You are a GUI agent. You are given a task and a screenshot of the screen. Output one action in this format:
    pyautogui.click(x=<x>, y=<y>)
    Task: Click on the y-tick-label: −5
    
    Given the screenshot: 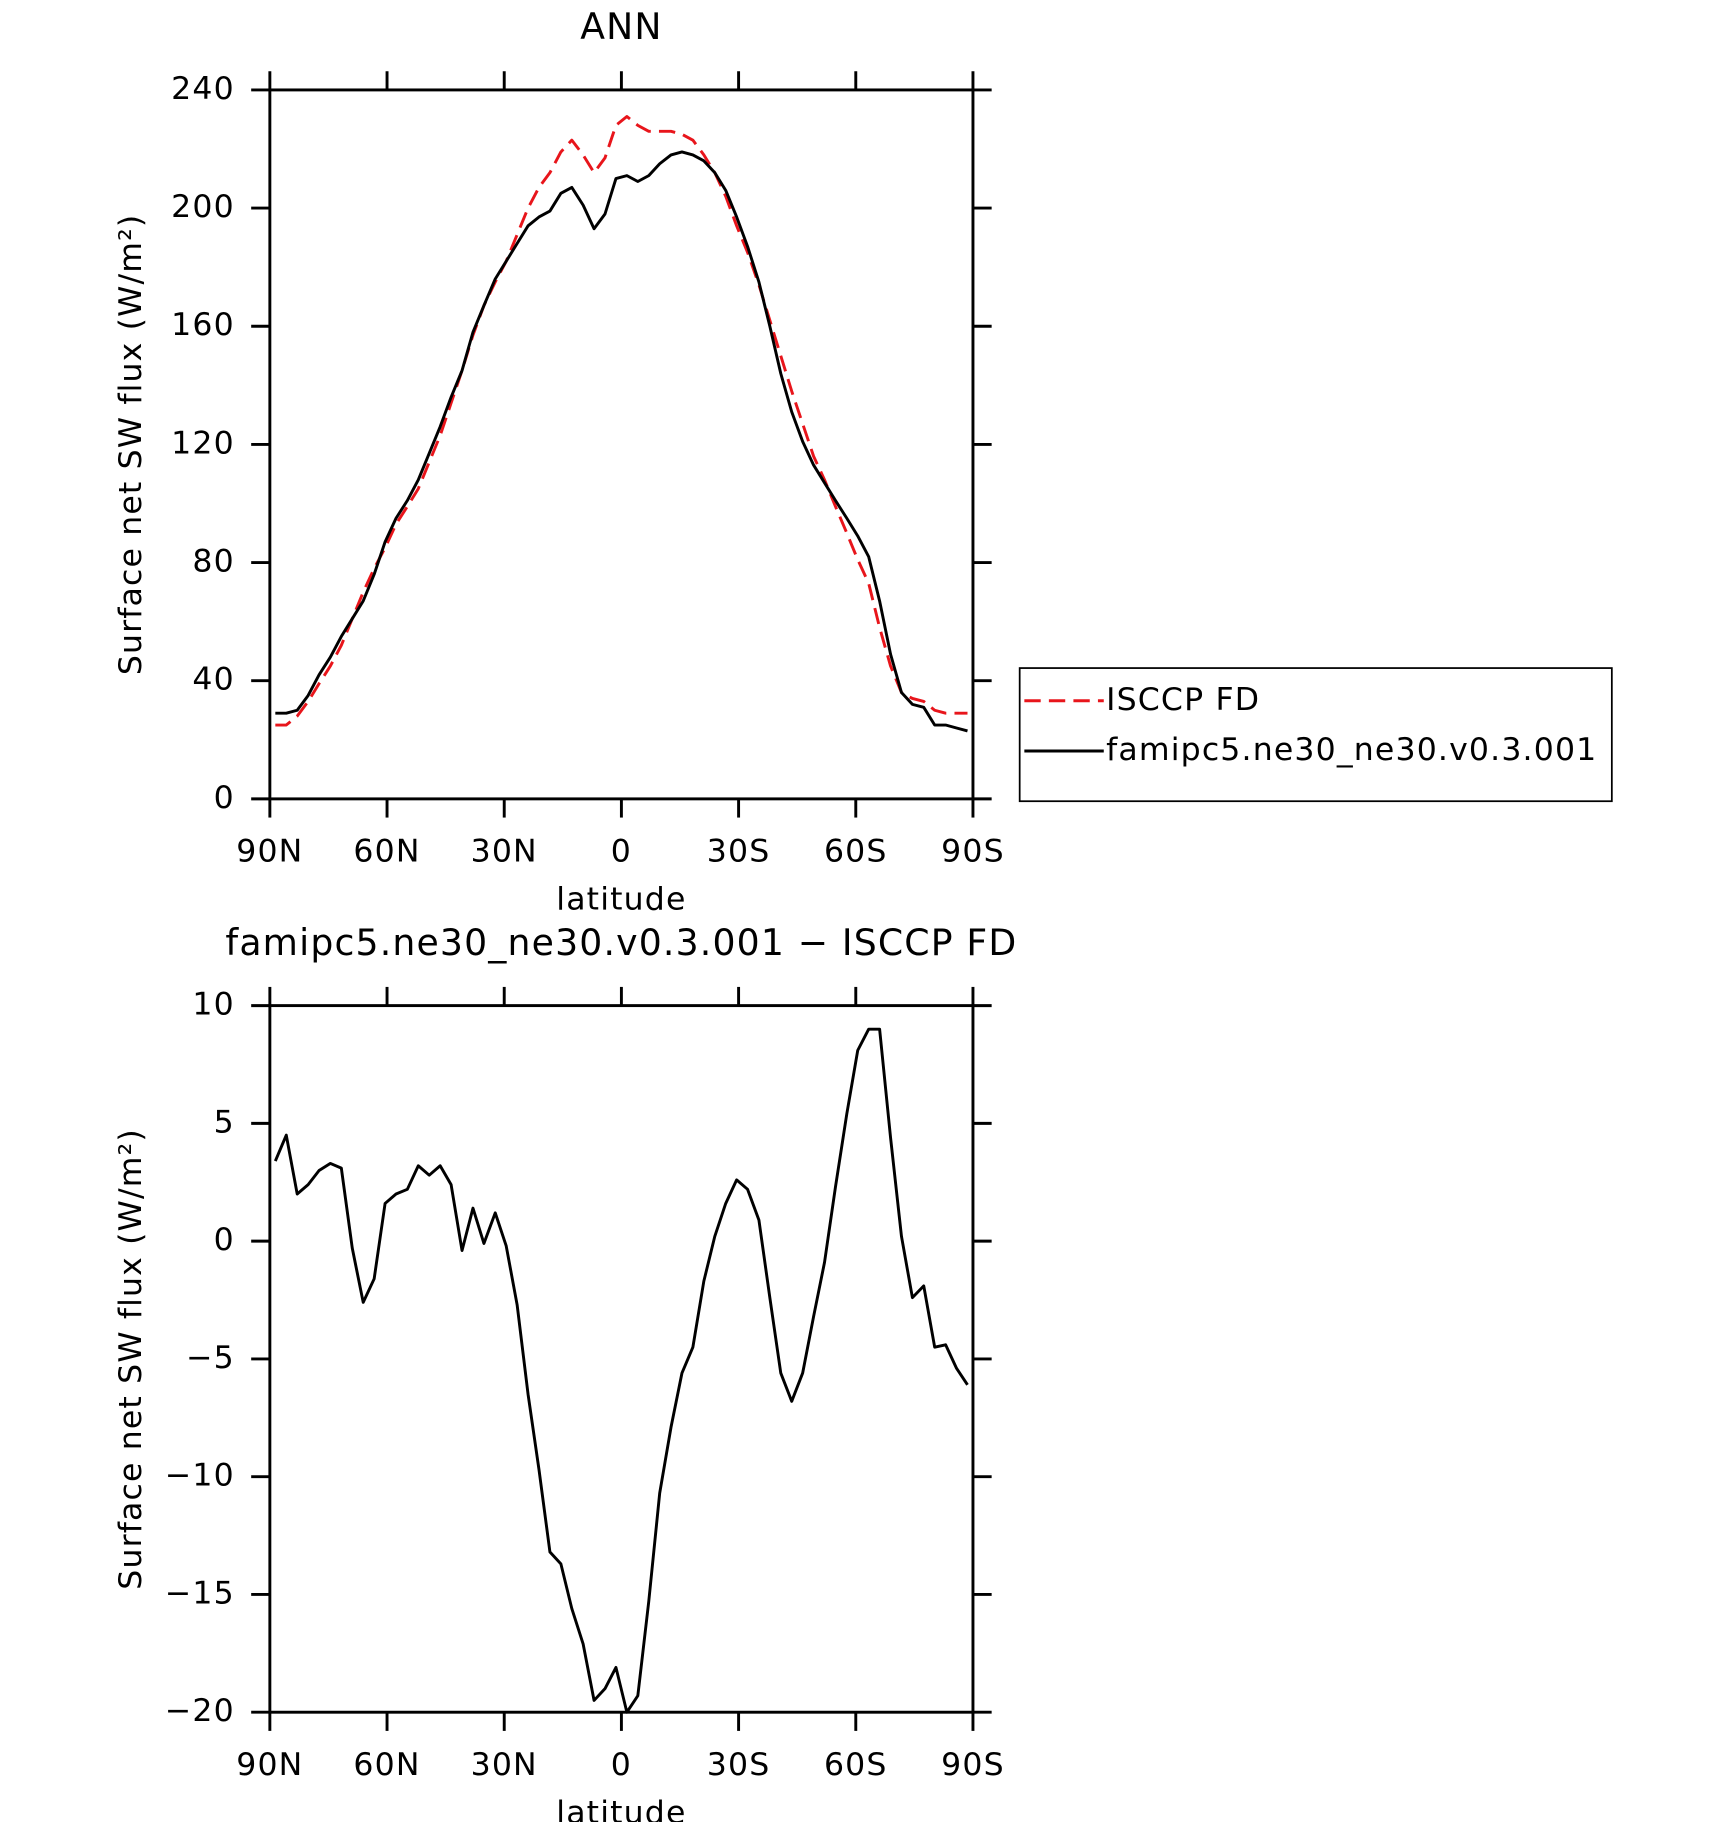 What is the action you would take?
    pyautogui.click(x=210, y=1358)
    